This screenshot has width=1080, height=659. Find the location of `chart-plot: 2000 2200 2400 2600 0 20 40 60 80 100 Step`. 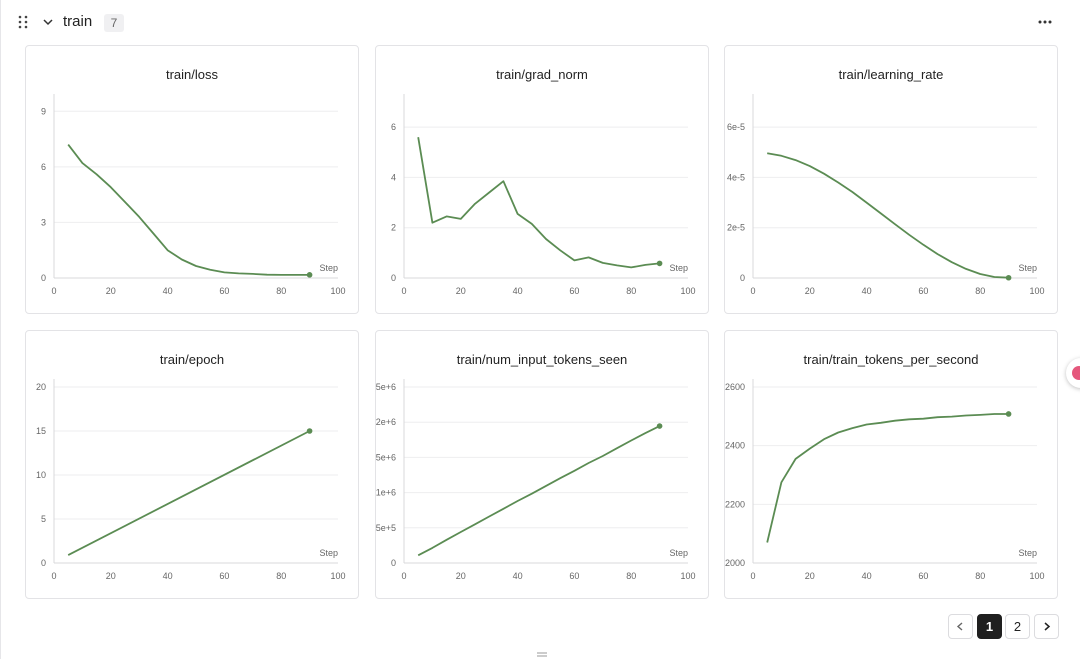

chart-plot: 2000 2200 2400 2600 0 20 40 60 80 100 Step is located at coordinates (885, 480).